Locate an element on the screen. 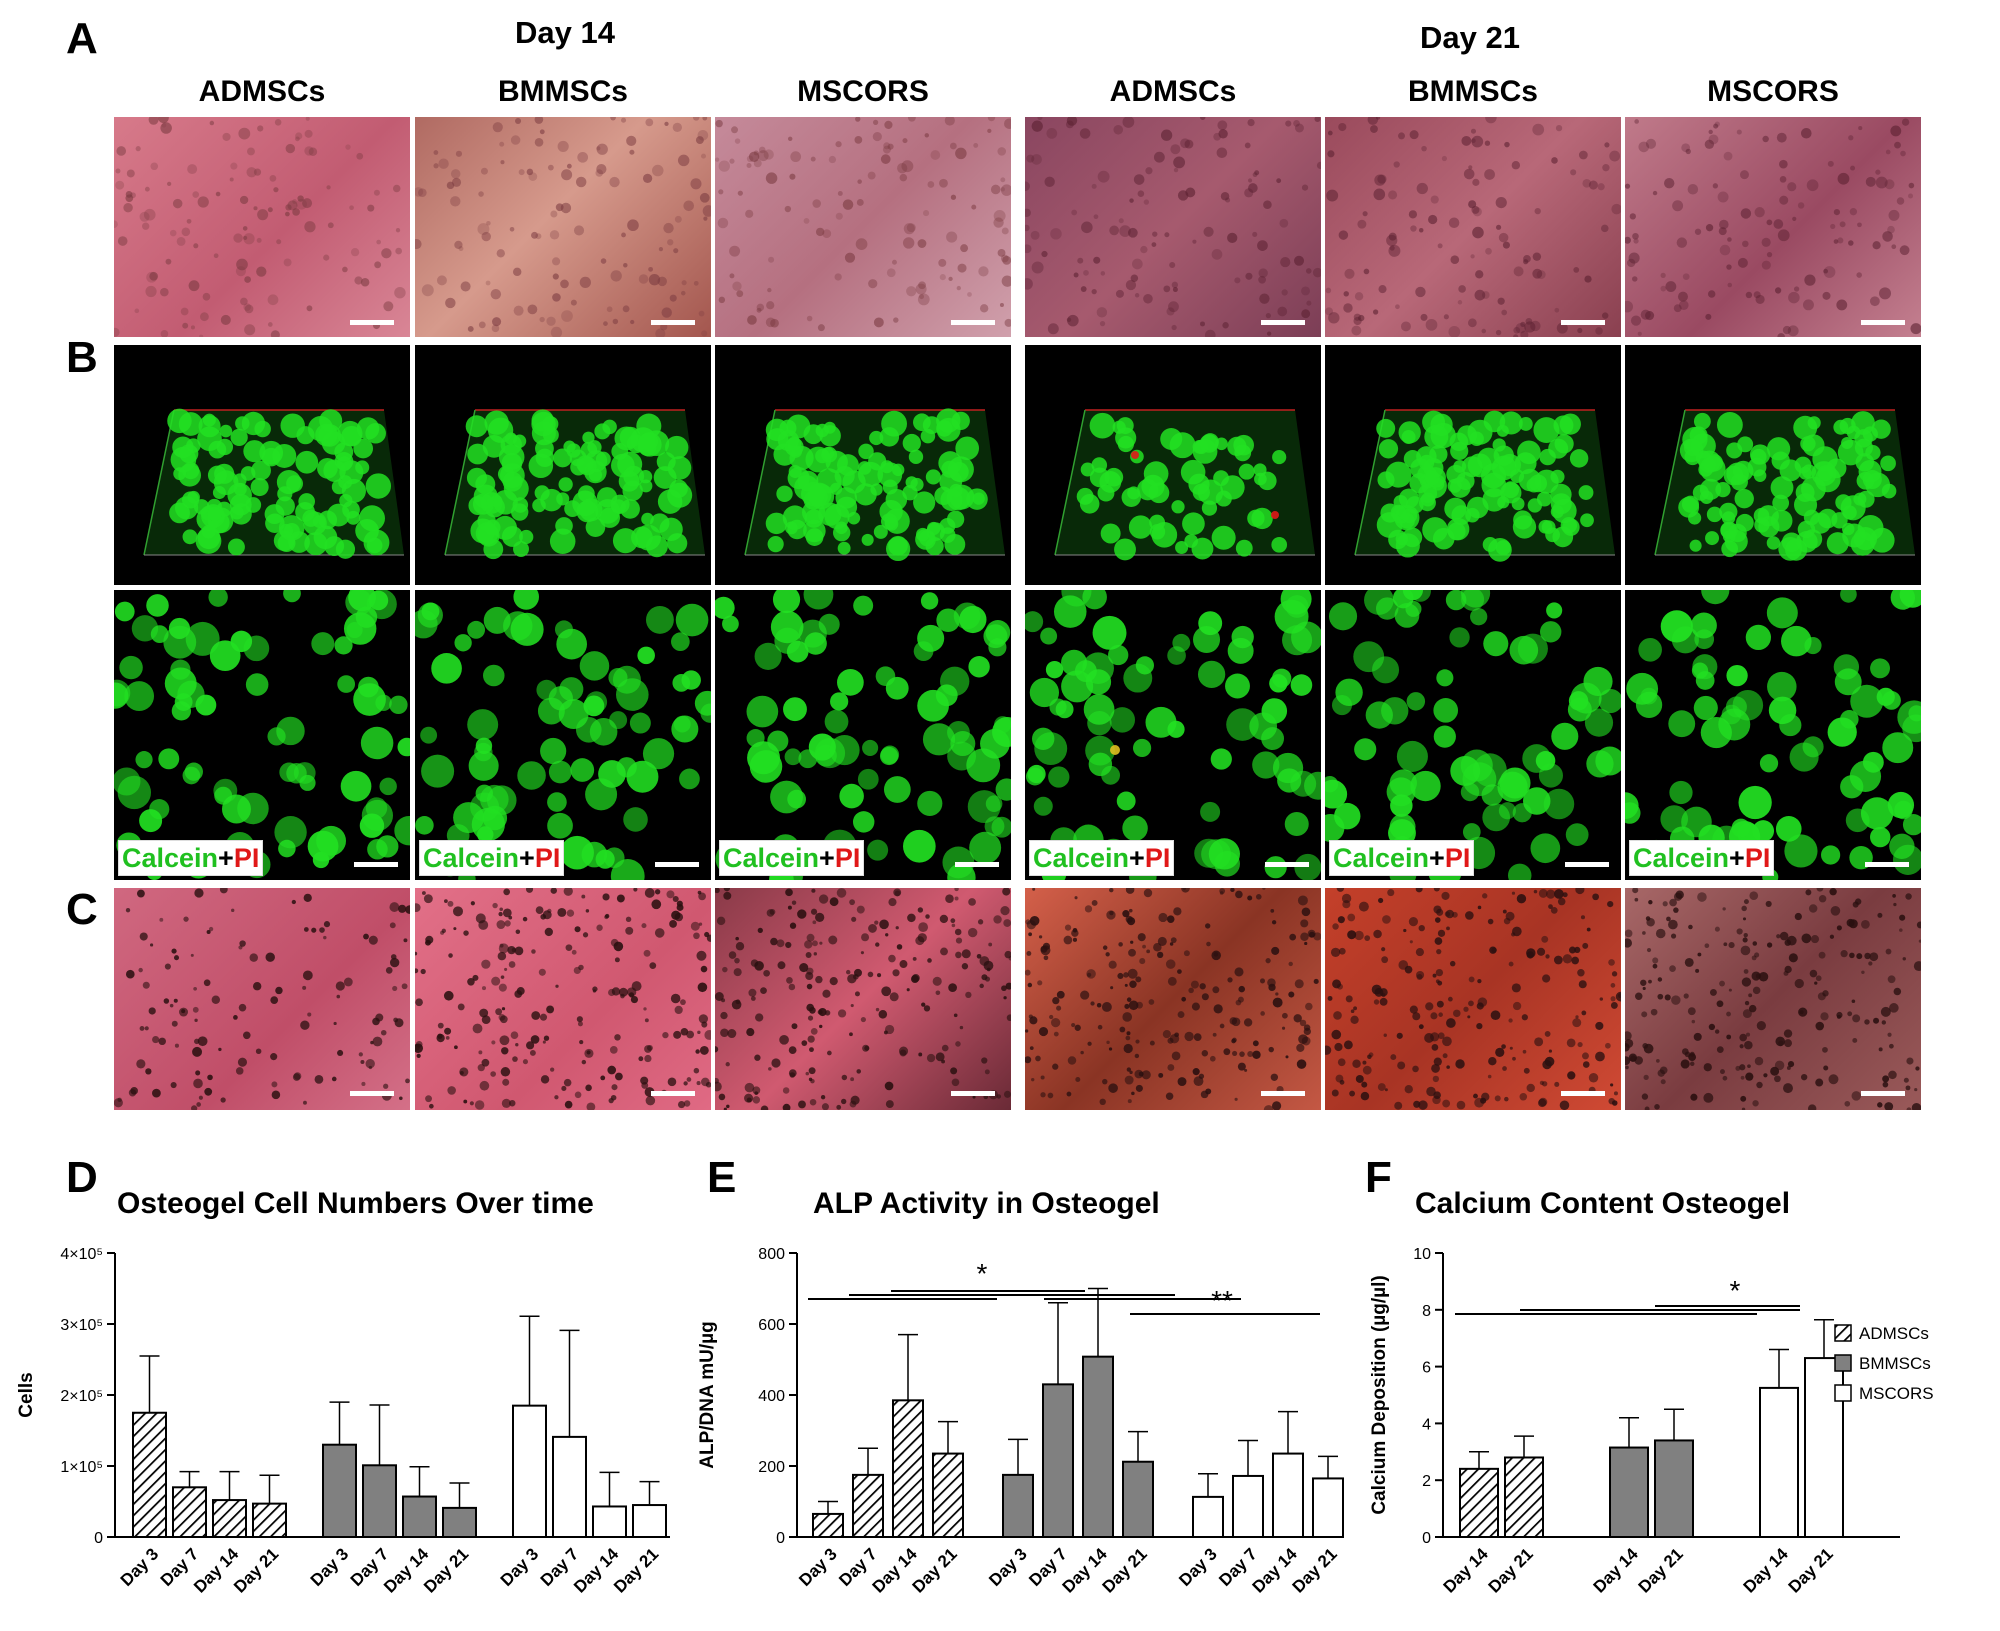  chart-title: Osteogel Cell Numbers Over time is located at coordinates (355, 1203).